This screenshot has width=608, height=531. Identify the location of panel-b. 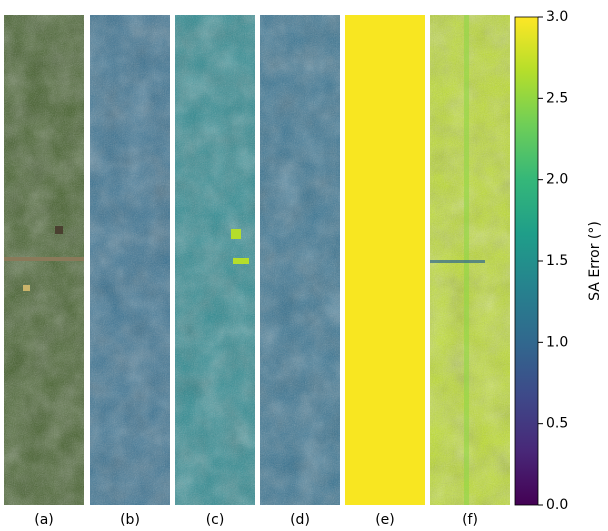
(130, 260).